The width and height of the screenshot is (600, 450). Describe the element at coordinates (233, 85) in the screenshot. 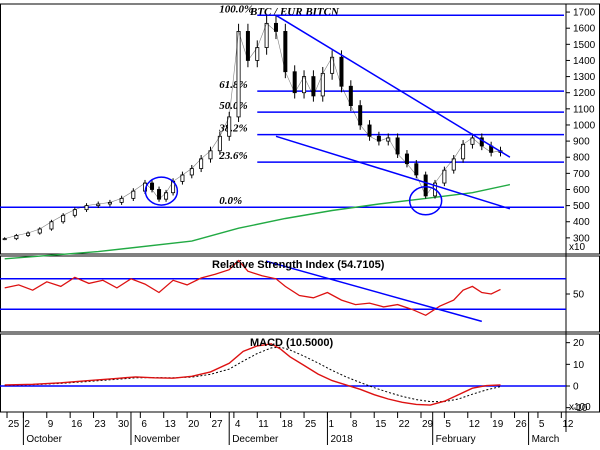

I see `fib-label: 61.8%` at that location.